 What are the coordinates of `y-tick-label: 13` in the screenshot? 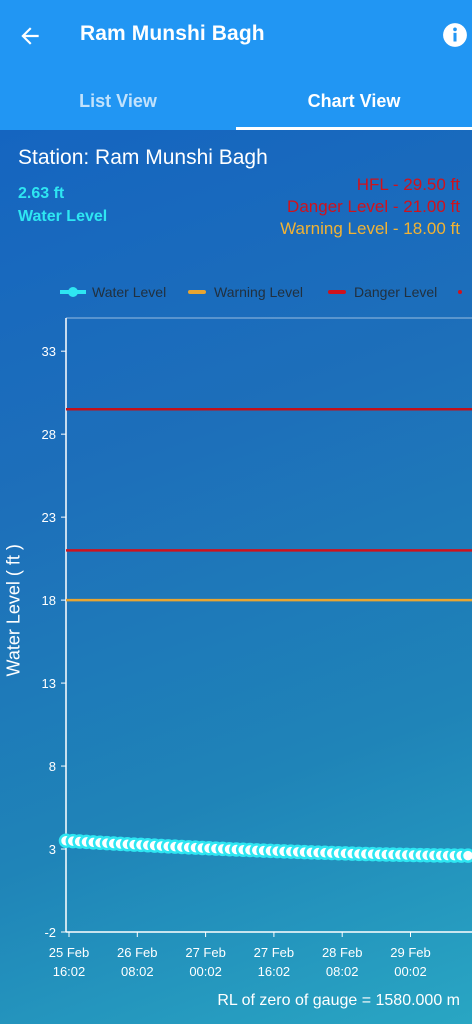 It's located at (49, 683).